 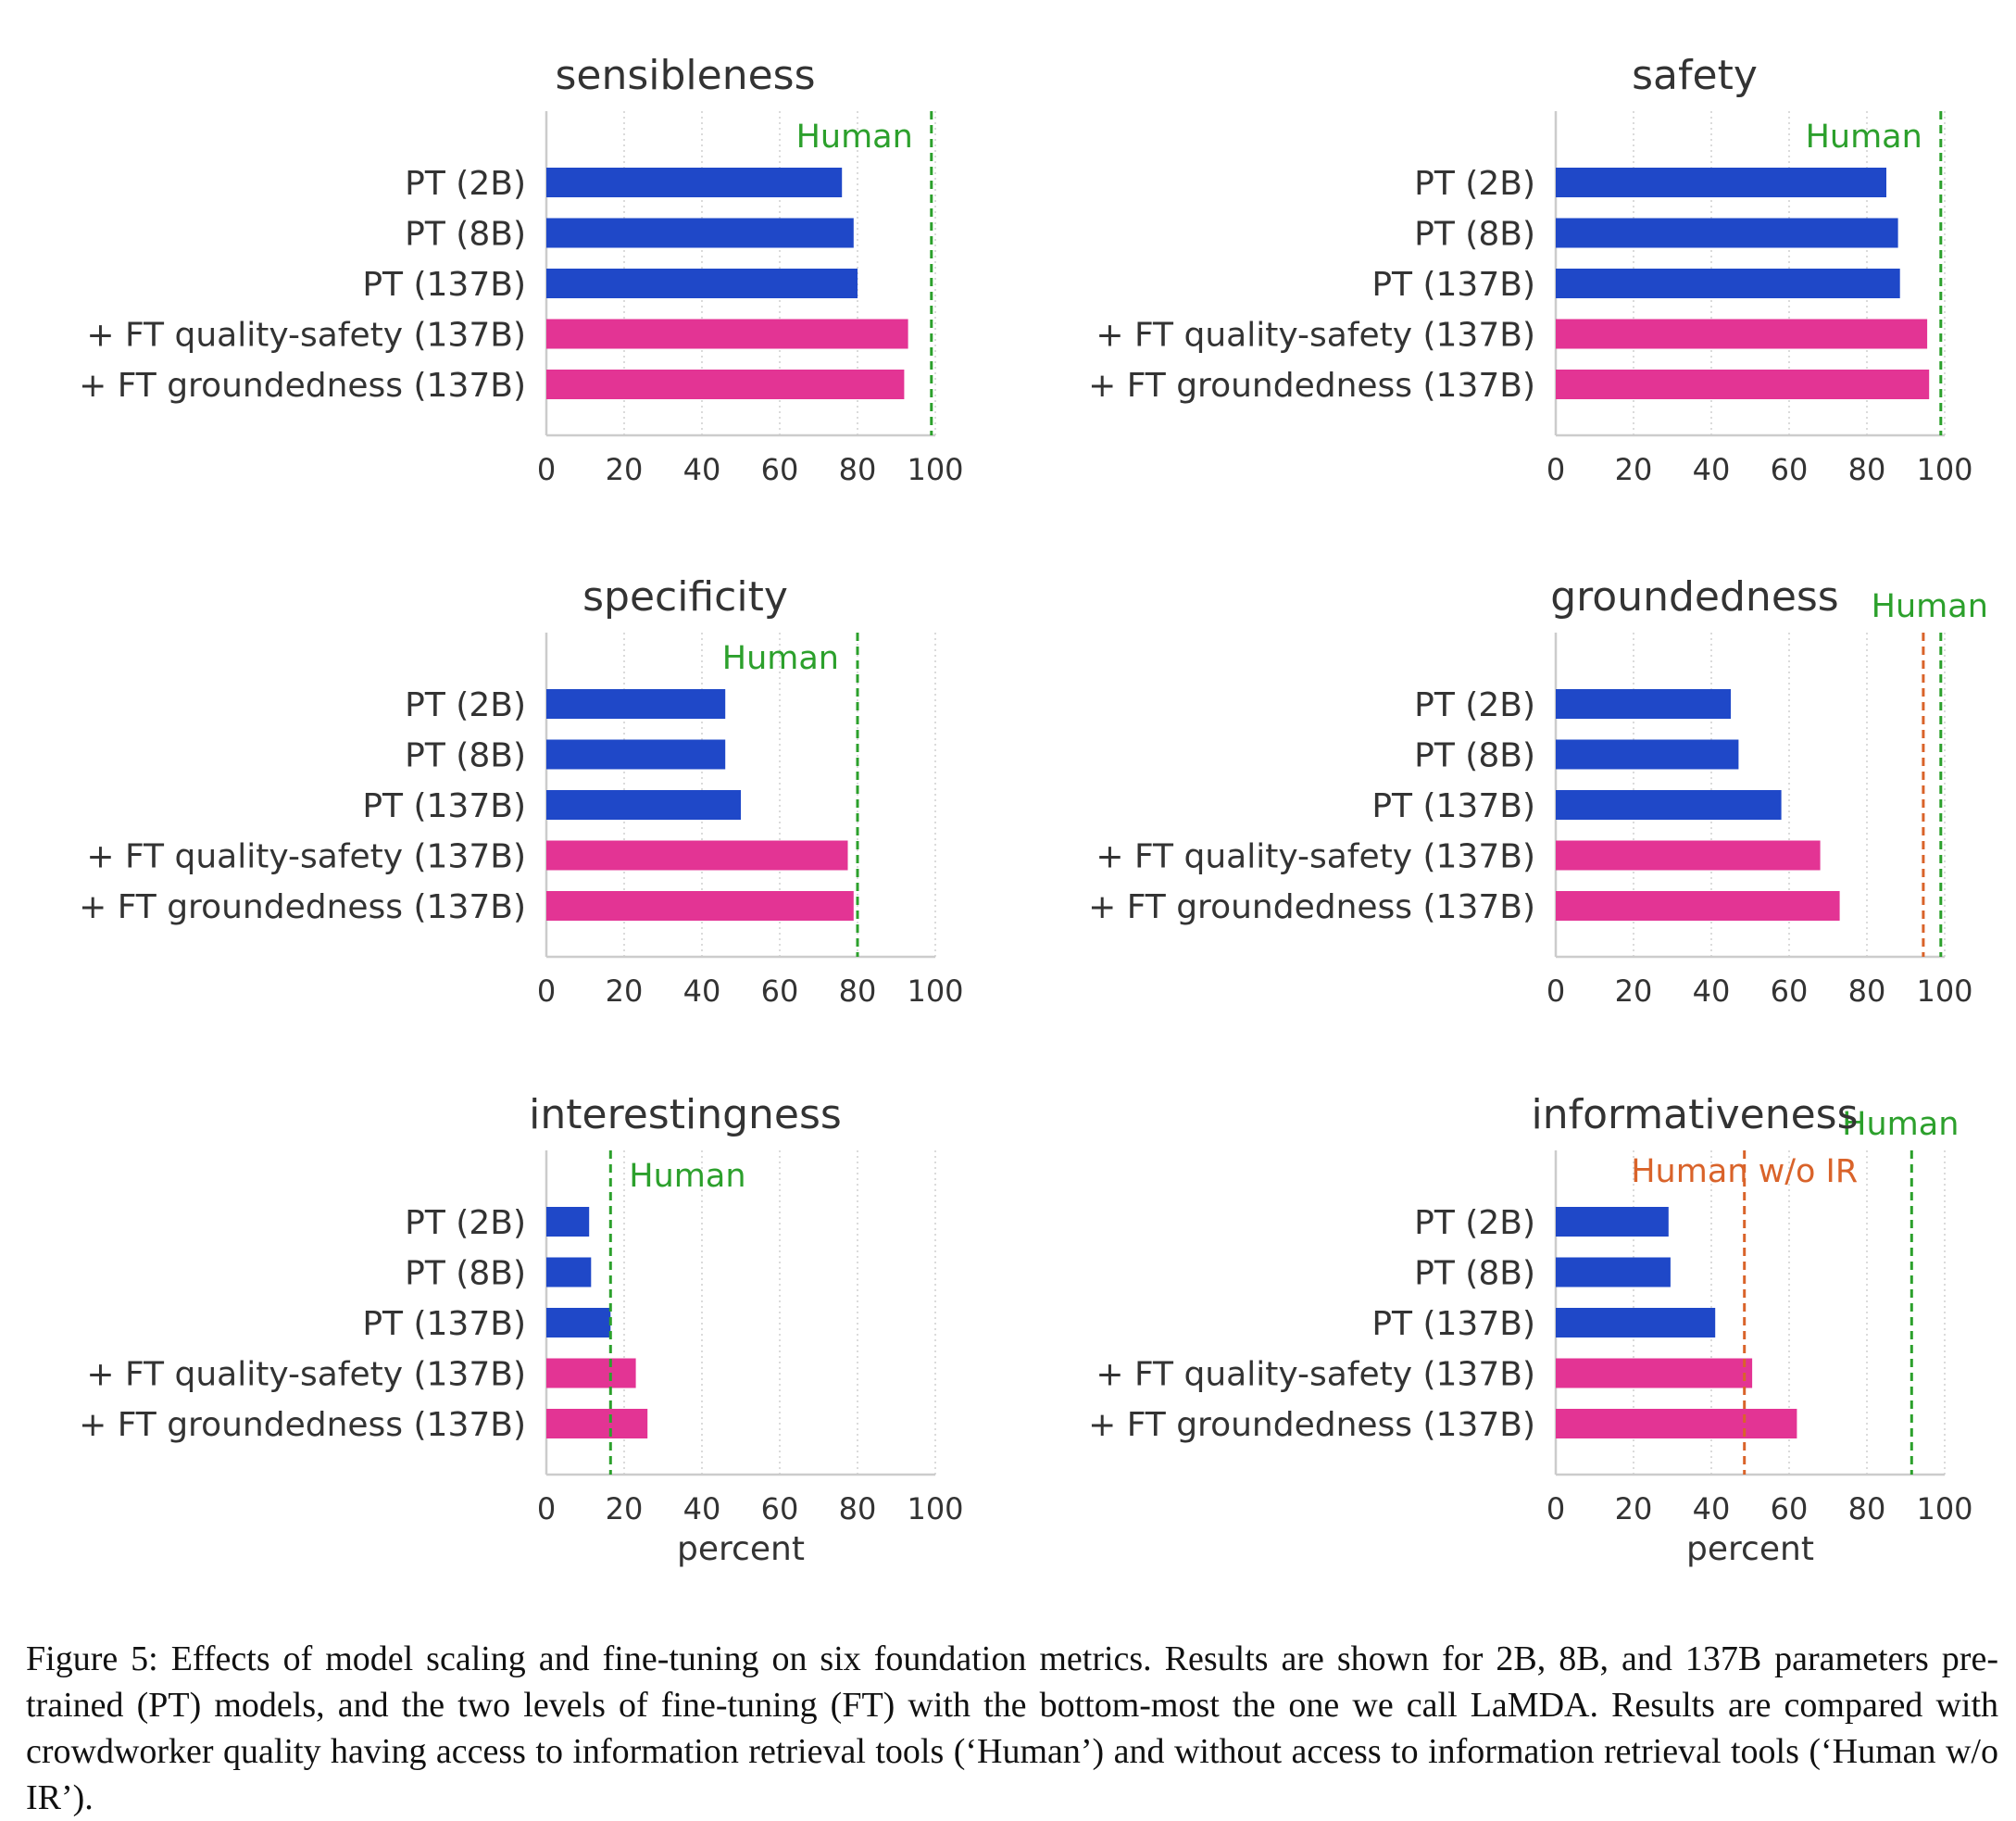 What do you see at coordinates (1695, 76) in the screenshot?
I see `panel-title: safety` at bounding box center [1695, 76].